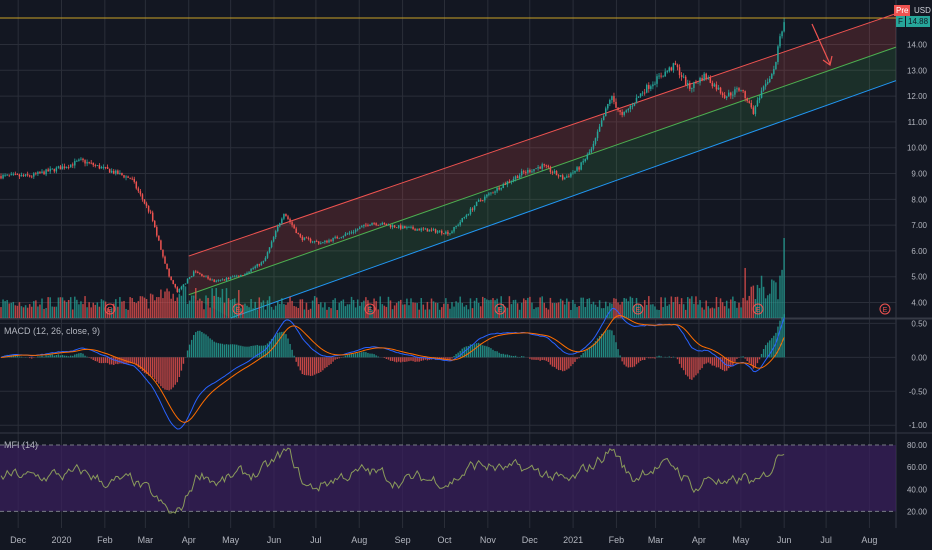 Image resolution: width=932 pixels, height=550 pixels. I want to click on x-tick-label: Oct, so click(444, 540).